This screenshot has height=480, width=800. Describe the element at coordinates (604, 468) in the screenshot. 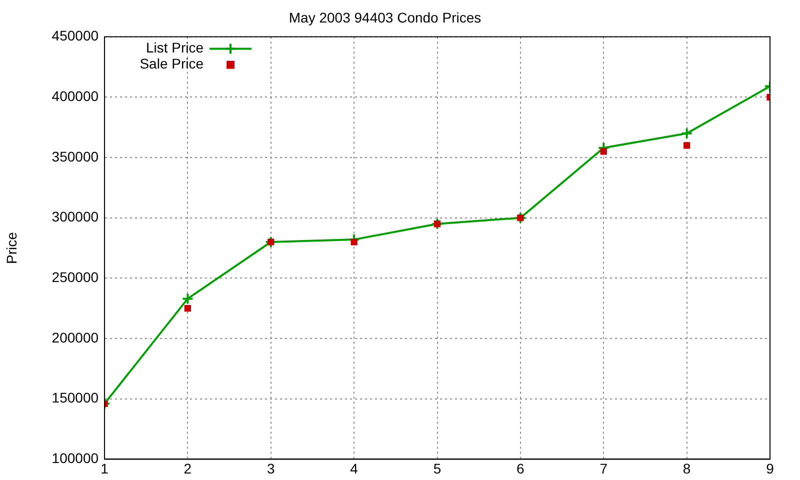

I see `x-tick-label: 7` at that location.